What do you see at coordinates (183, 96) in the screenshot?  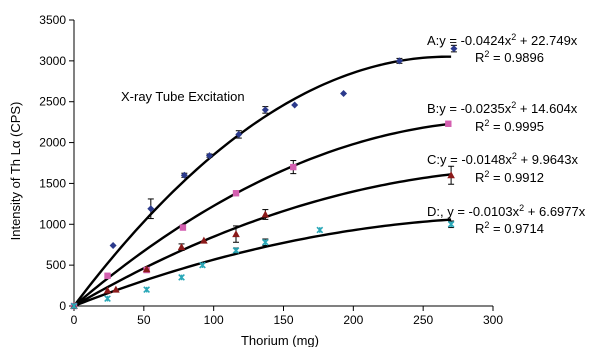 I see `chart-annotation: X-ray Tube Excitation` at bounding box center [183, 96].